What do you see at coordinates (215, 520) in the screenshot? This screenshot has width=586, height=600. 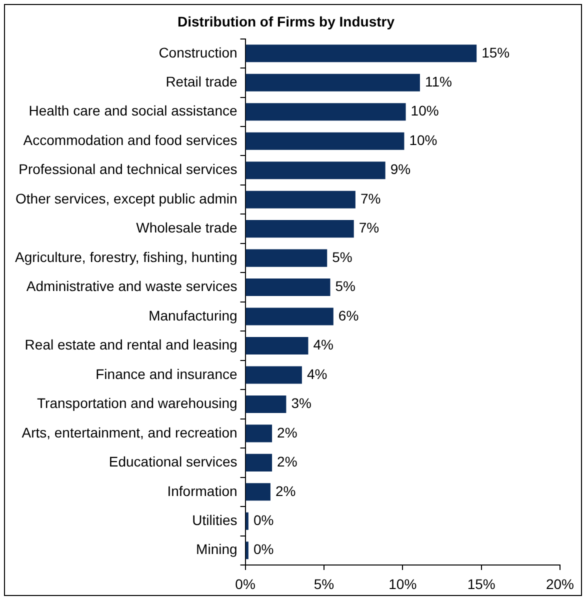 I see `y-tick-label: Utilities` at bounding box center [215, 520].